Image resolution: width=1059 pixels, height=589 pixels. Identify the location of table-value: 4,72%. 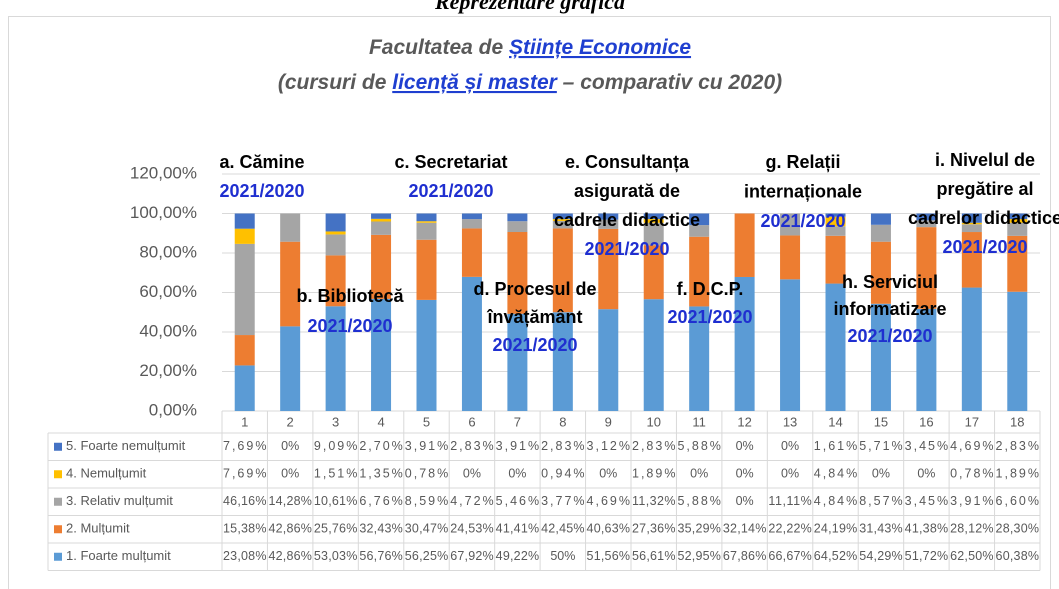
(471, 501).